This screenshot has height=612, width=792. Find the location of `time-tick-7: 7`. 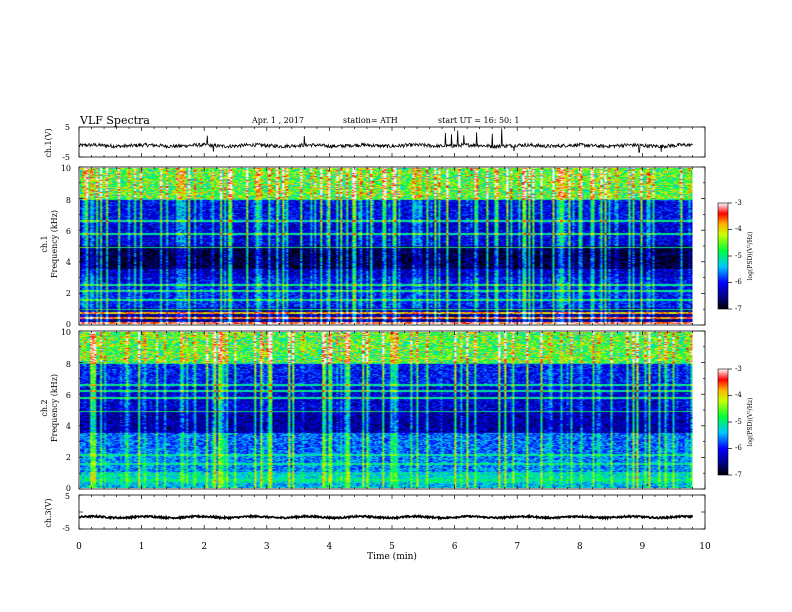

time-tick-7: 7 is located at coordinates (517, 547).